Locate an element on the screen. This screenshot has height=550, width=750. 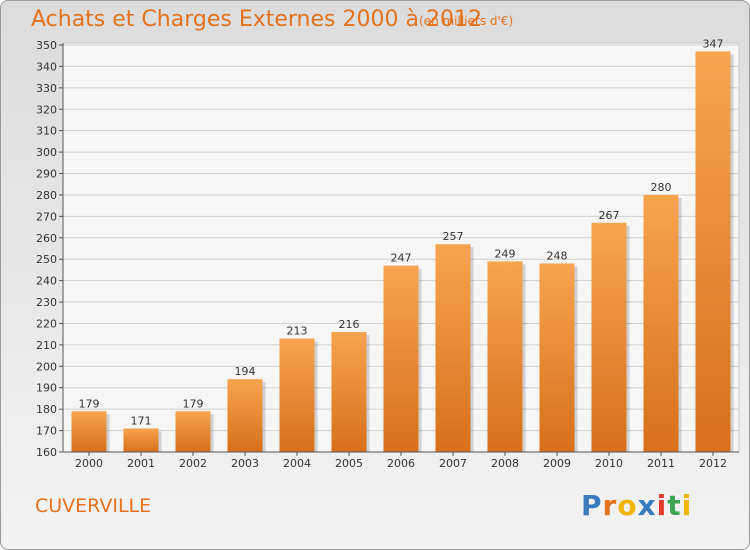
chart-subtitle: (en milliers d'€) is located at coordinates (466, 21).